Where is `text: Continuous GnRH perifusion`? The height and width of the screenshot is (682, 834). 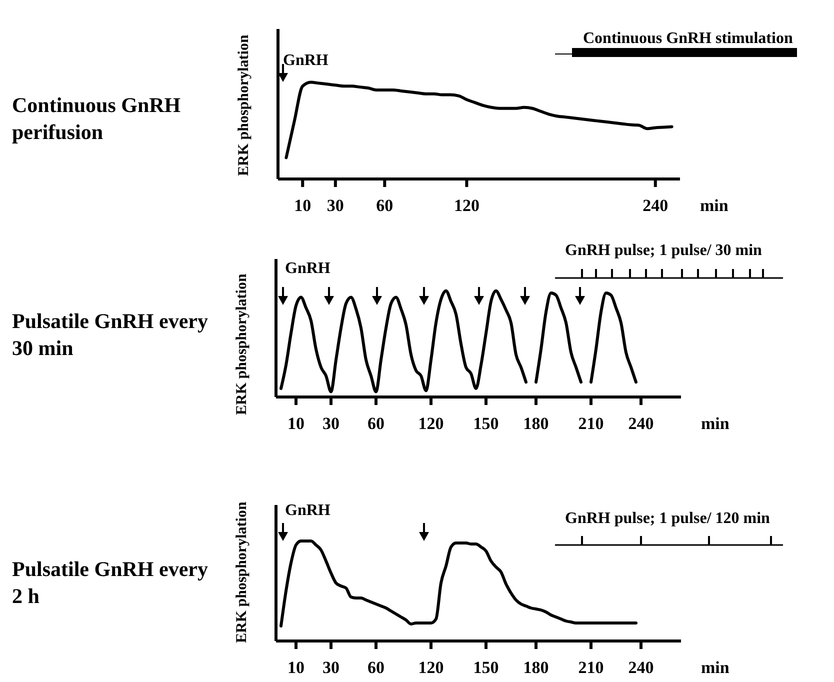
text: Continuous GnRH perifusion is located at coordinates (97, 119).